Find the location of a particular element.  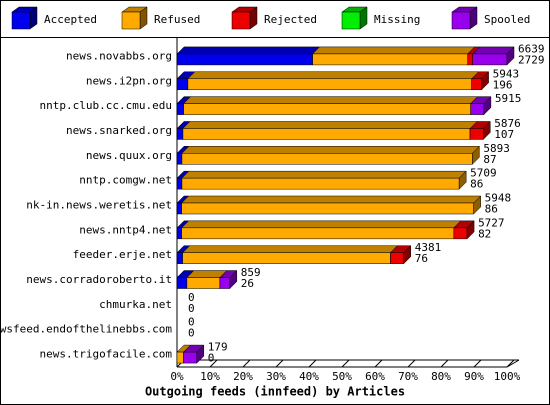

side-label: 179 is located at coordinates (218, 347).